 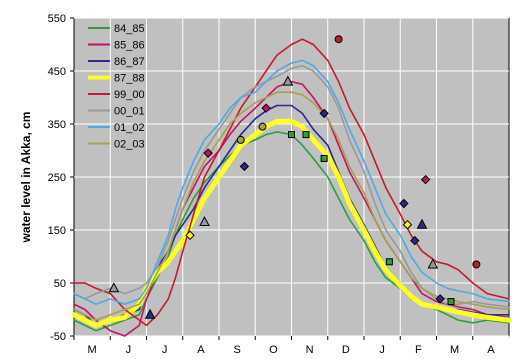 What do you see at coordinates (129, 62) in the screenshot?
I see `legend-label-86_87: 86_87` at bounding box center [129, 62].